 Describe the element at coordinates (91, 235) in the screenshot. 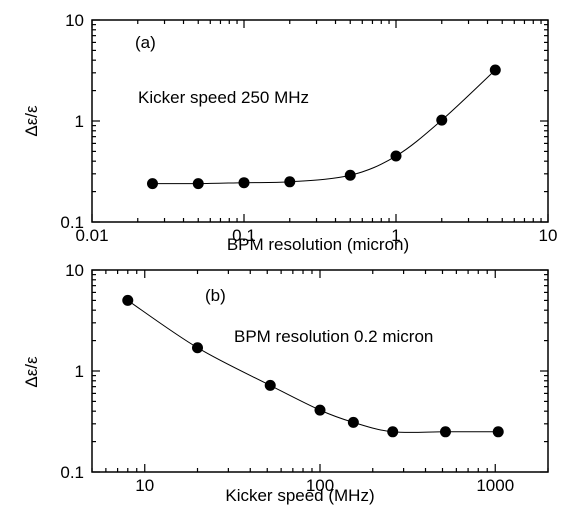

I see `x-tick-label: 0.01` at that location.